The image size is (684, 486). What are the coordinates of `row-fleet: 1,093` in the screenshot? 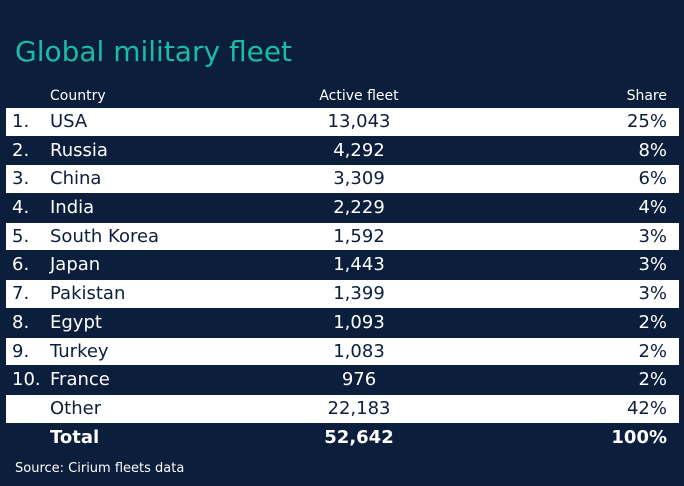 It's located at (359, 322).